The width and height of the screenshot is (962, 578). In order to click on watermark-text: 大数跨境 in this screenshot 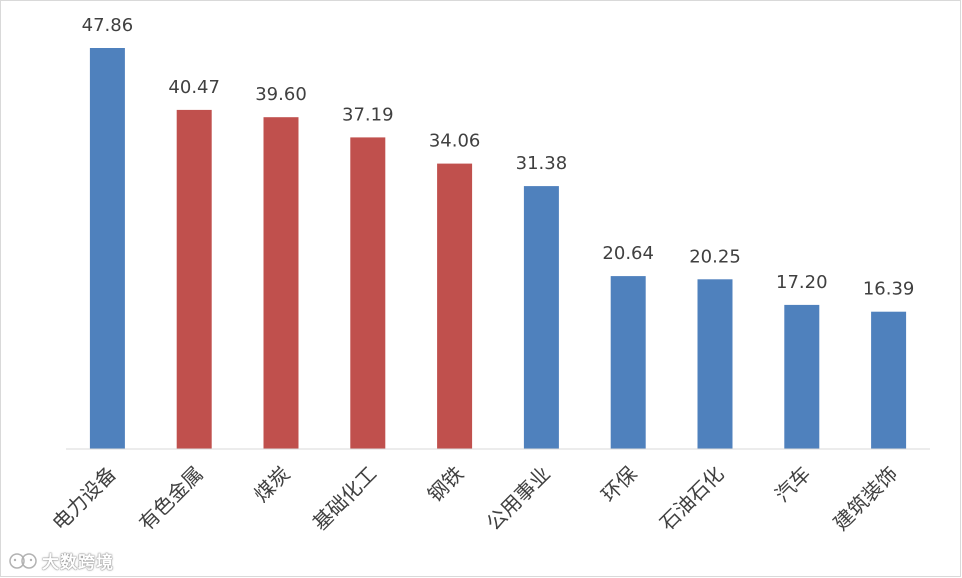, I will do `click(78, 563)`.